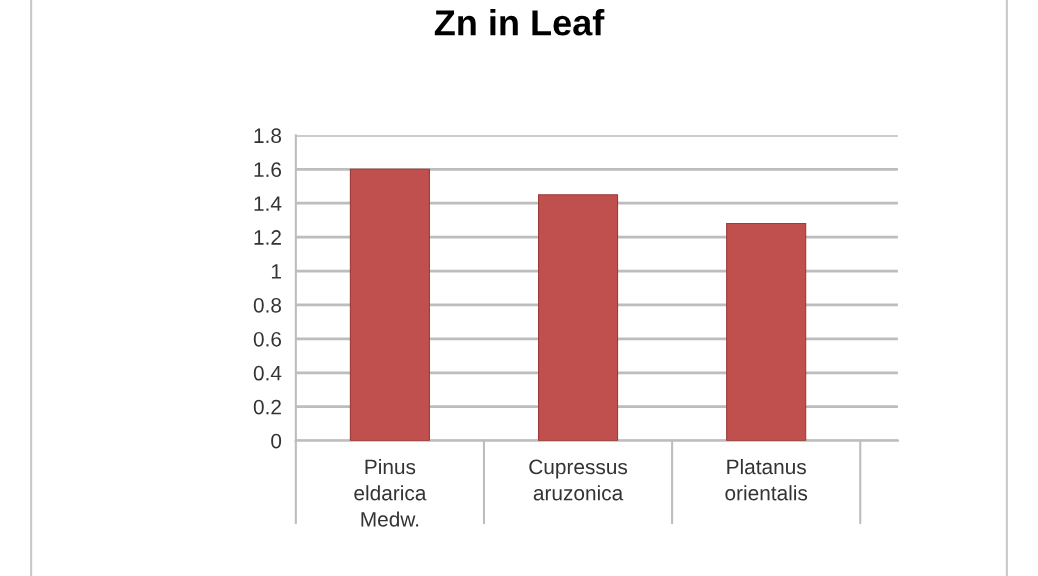 The height and width of the screenshot is (576, 1038). Describe the element at coordinates (267, 407) in the screenshot. I see `y-tick-label: 0.2` at that location.